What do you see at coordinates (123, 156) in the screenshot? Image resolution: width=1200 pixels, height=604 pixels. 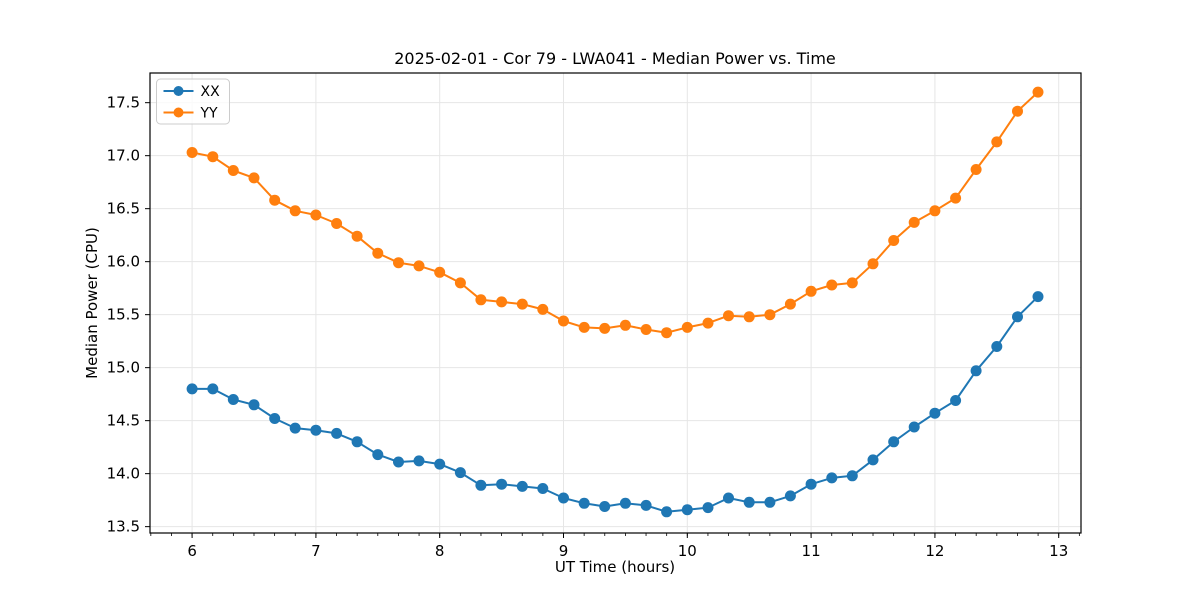 I see `y-tick-label: 17.0` at bounding box center [123, 156].